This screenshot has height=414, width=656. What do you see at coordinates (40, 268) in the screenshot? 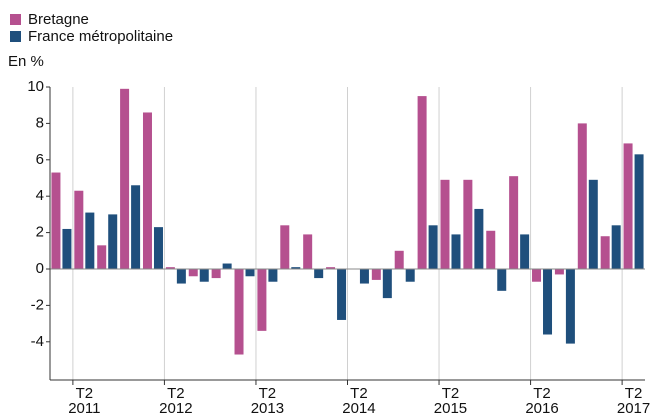
I see `y-tick-label: 0` at bounding box center [40, 268].